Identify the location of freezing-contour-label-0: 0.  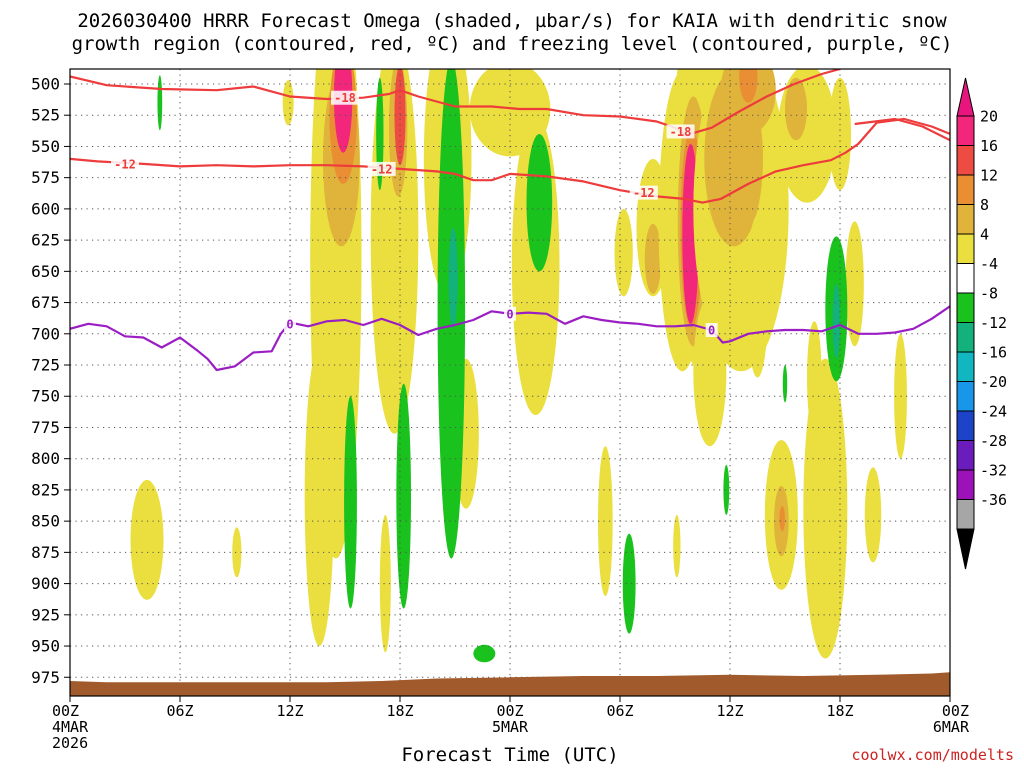
(290, 323).